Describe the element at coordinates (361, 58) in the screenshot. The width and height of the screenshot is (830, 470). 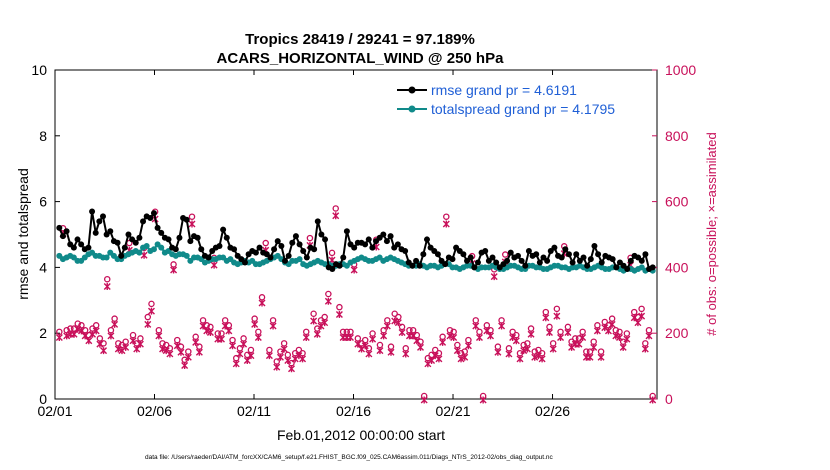
I see `chart-subtitle: ACARS_HORIZONTAL_WIND @ 250 hPa` at that location.